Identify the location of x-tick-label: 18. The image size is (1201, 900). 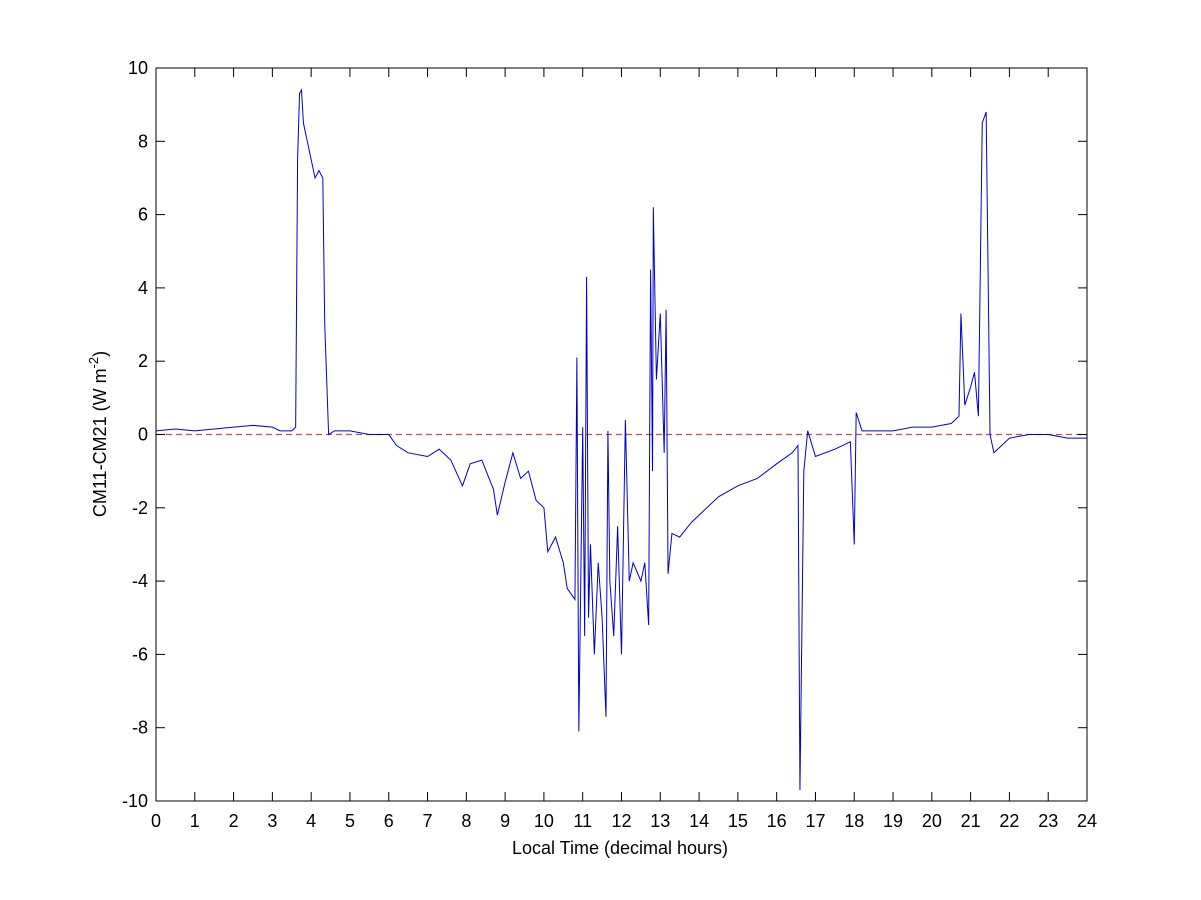
(854, 821).